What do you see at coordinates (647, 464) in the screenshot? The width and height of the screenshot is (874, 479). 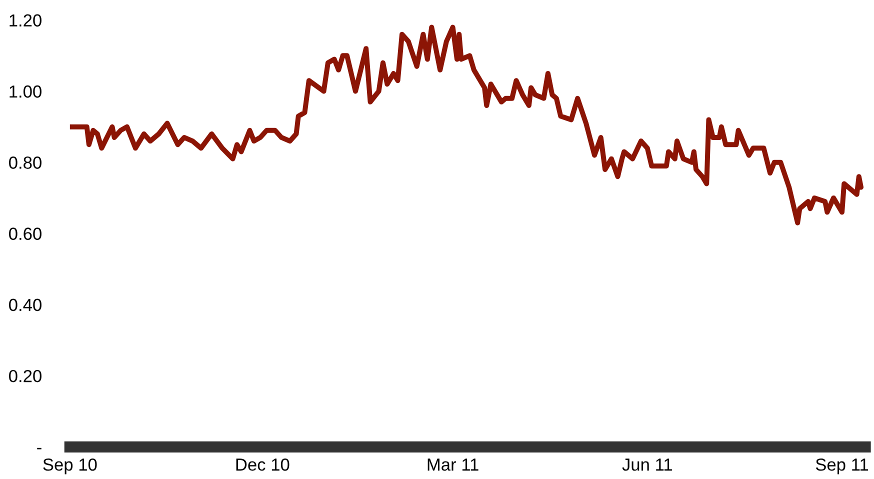 I see `x-tick-label: Jun 11` at bounding box center [647, 464].